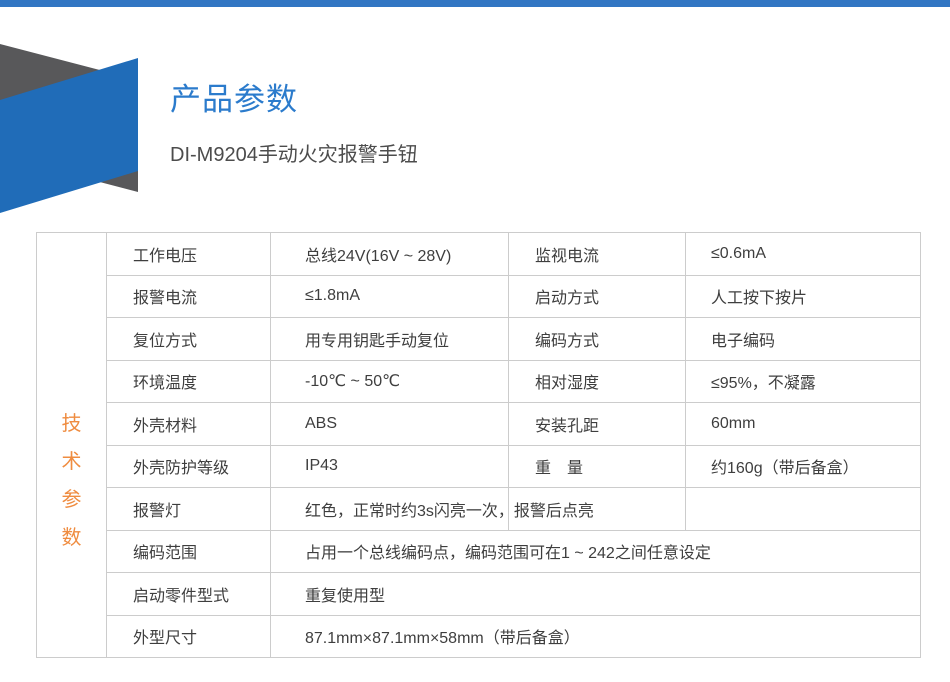 This screenshot has width=950, height=682. Describe the element at coordinates (803, 424) in the screenshot. I see `param-value: 60mm` at that location.